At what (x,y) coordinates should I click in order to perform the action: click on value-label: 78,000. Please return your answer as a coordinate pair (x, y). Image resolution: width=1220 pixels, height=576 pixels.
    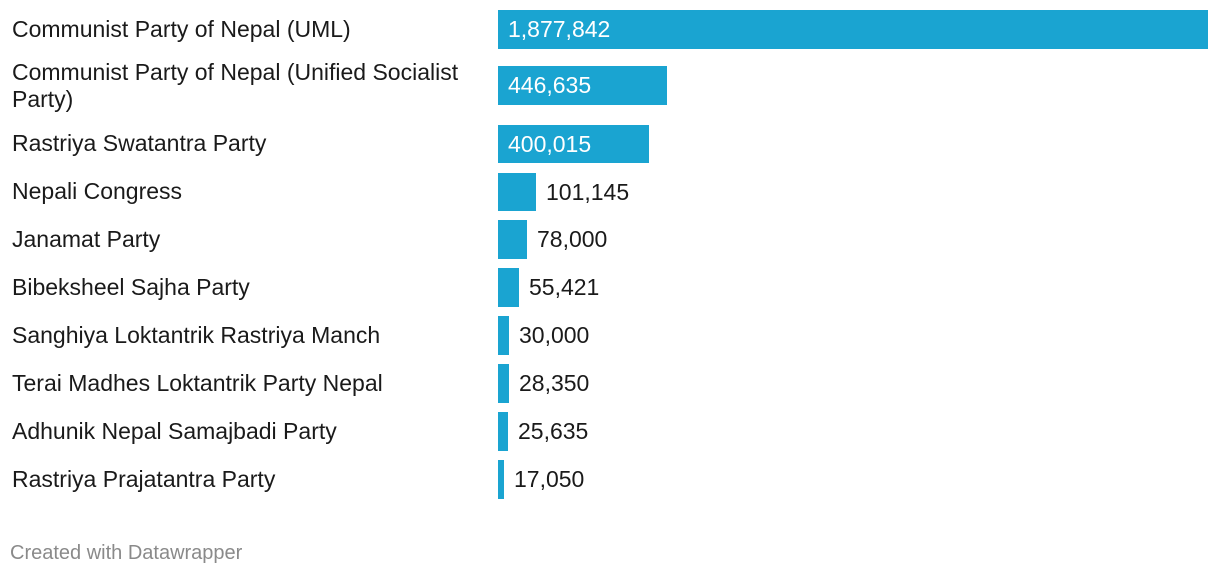
    Looking at the image, I should click on (572, 239).